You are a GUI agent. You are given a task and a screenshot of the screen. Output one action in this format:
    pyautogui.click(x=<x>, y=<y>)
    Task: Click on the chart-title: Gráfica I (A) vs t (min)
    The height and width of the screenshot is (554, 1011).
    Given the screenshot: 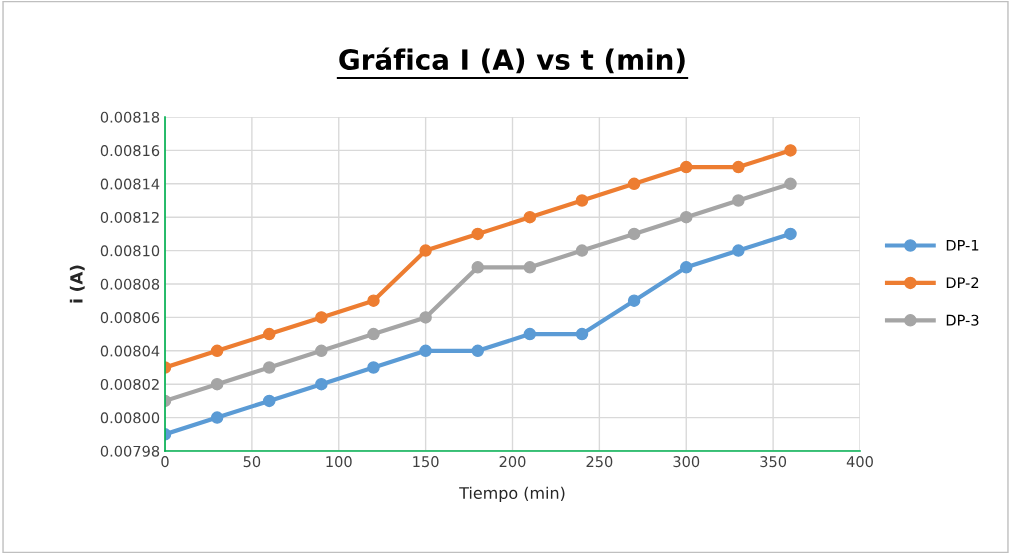 What is the action you would take?
    pyautogui.click(x=512, y=60)
    